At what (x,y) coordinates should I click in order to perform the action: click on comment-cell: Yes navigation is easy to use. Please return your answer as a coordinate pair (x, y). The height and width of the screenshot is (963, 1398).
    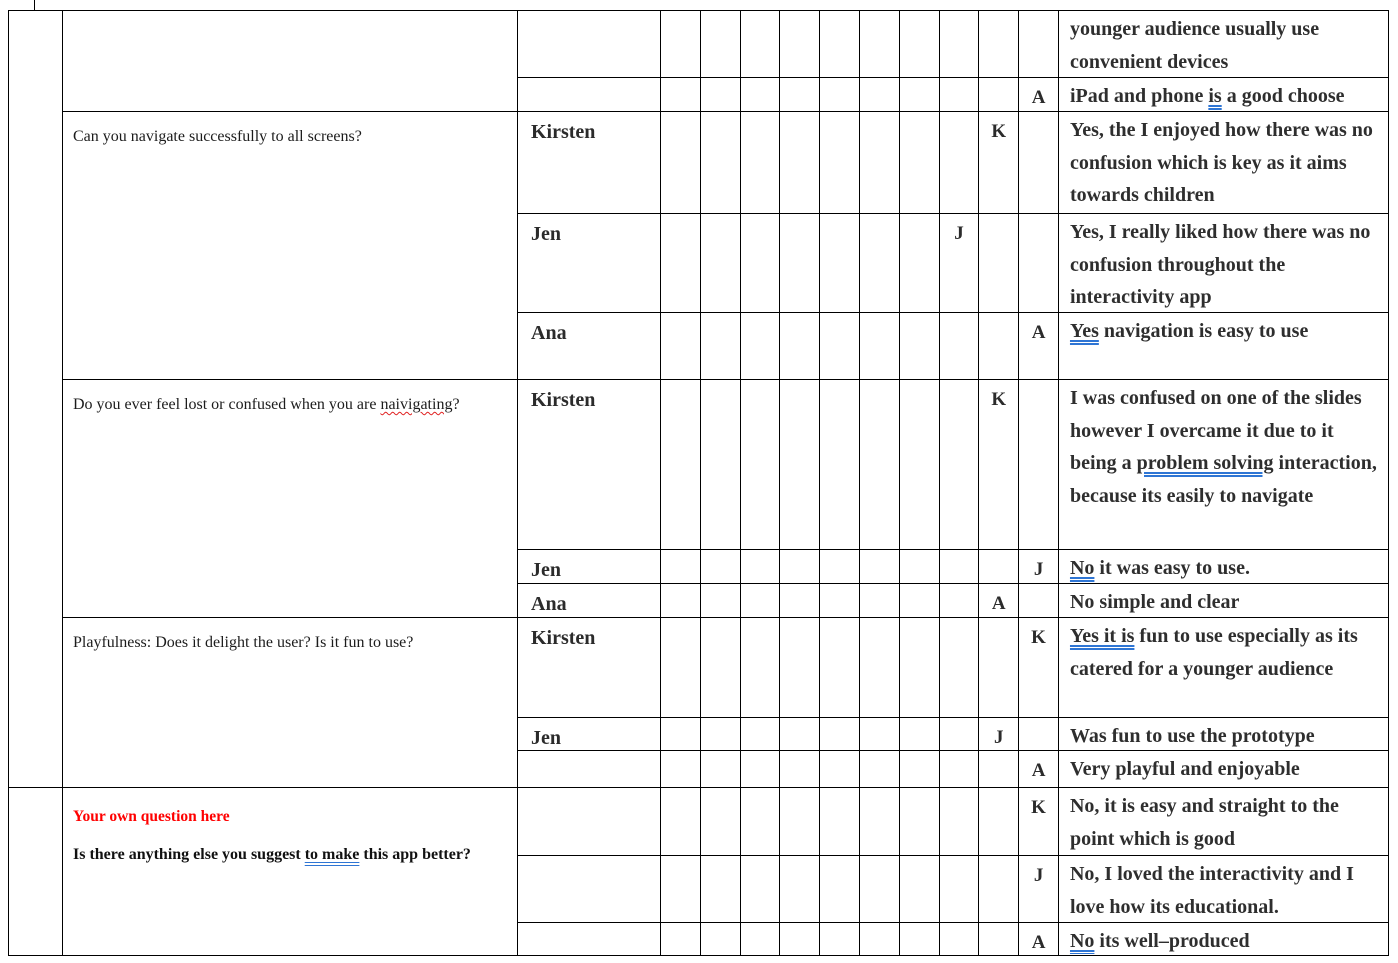
    Looking at the image, I should click on (1223, 346).